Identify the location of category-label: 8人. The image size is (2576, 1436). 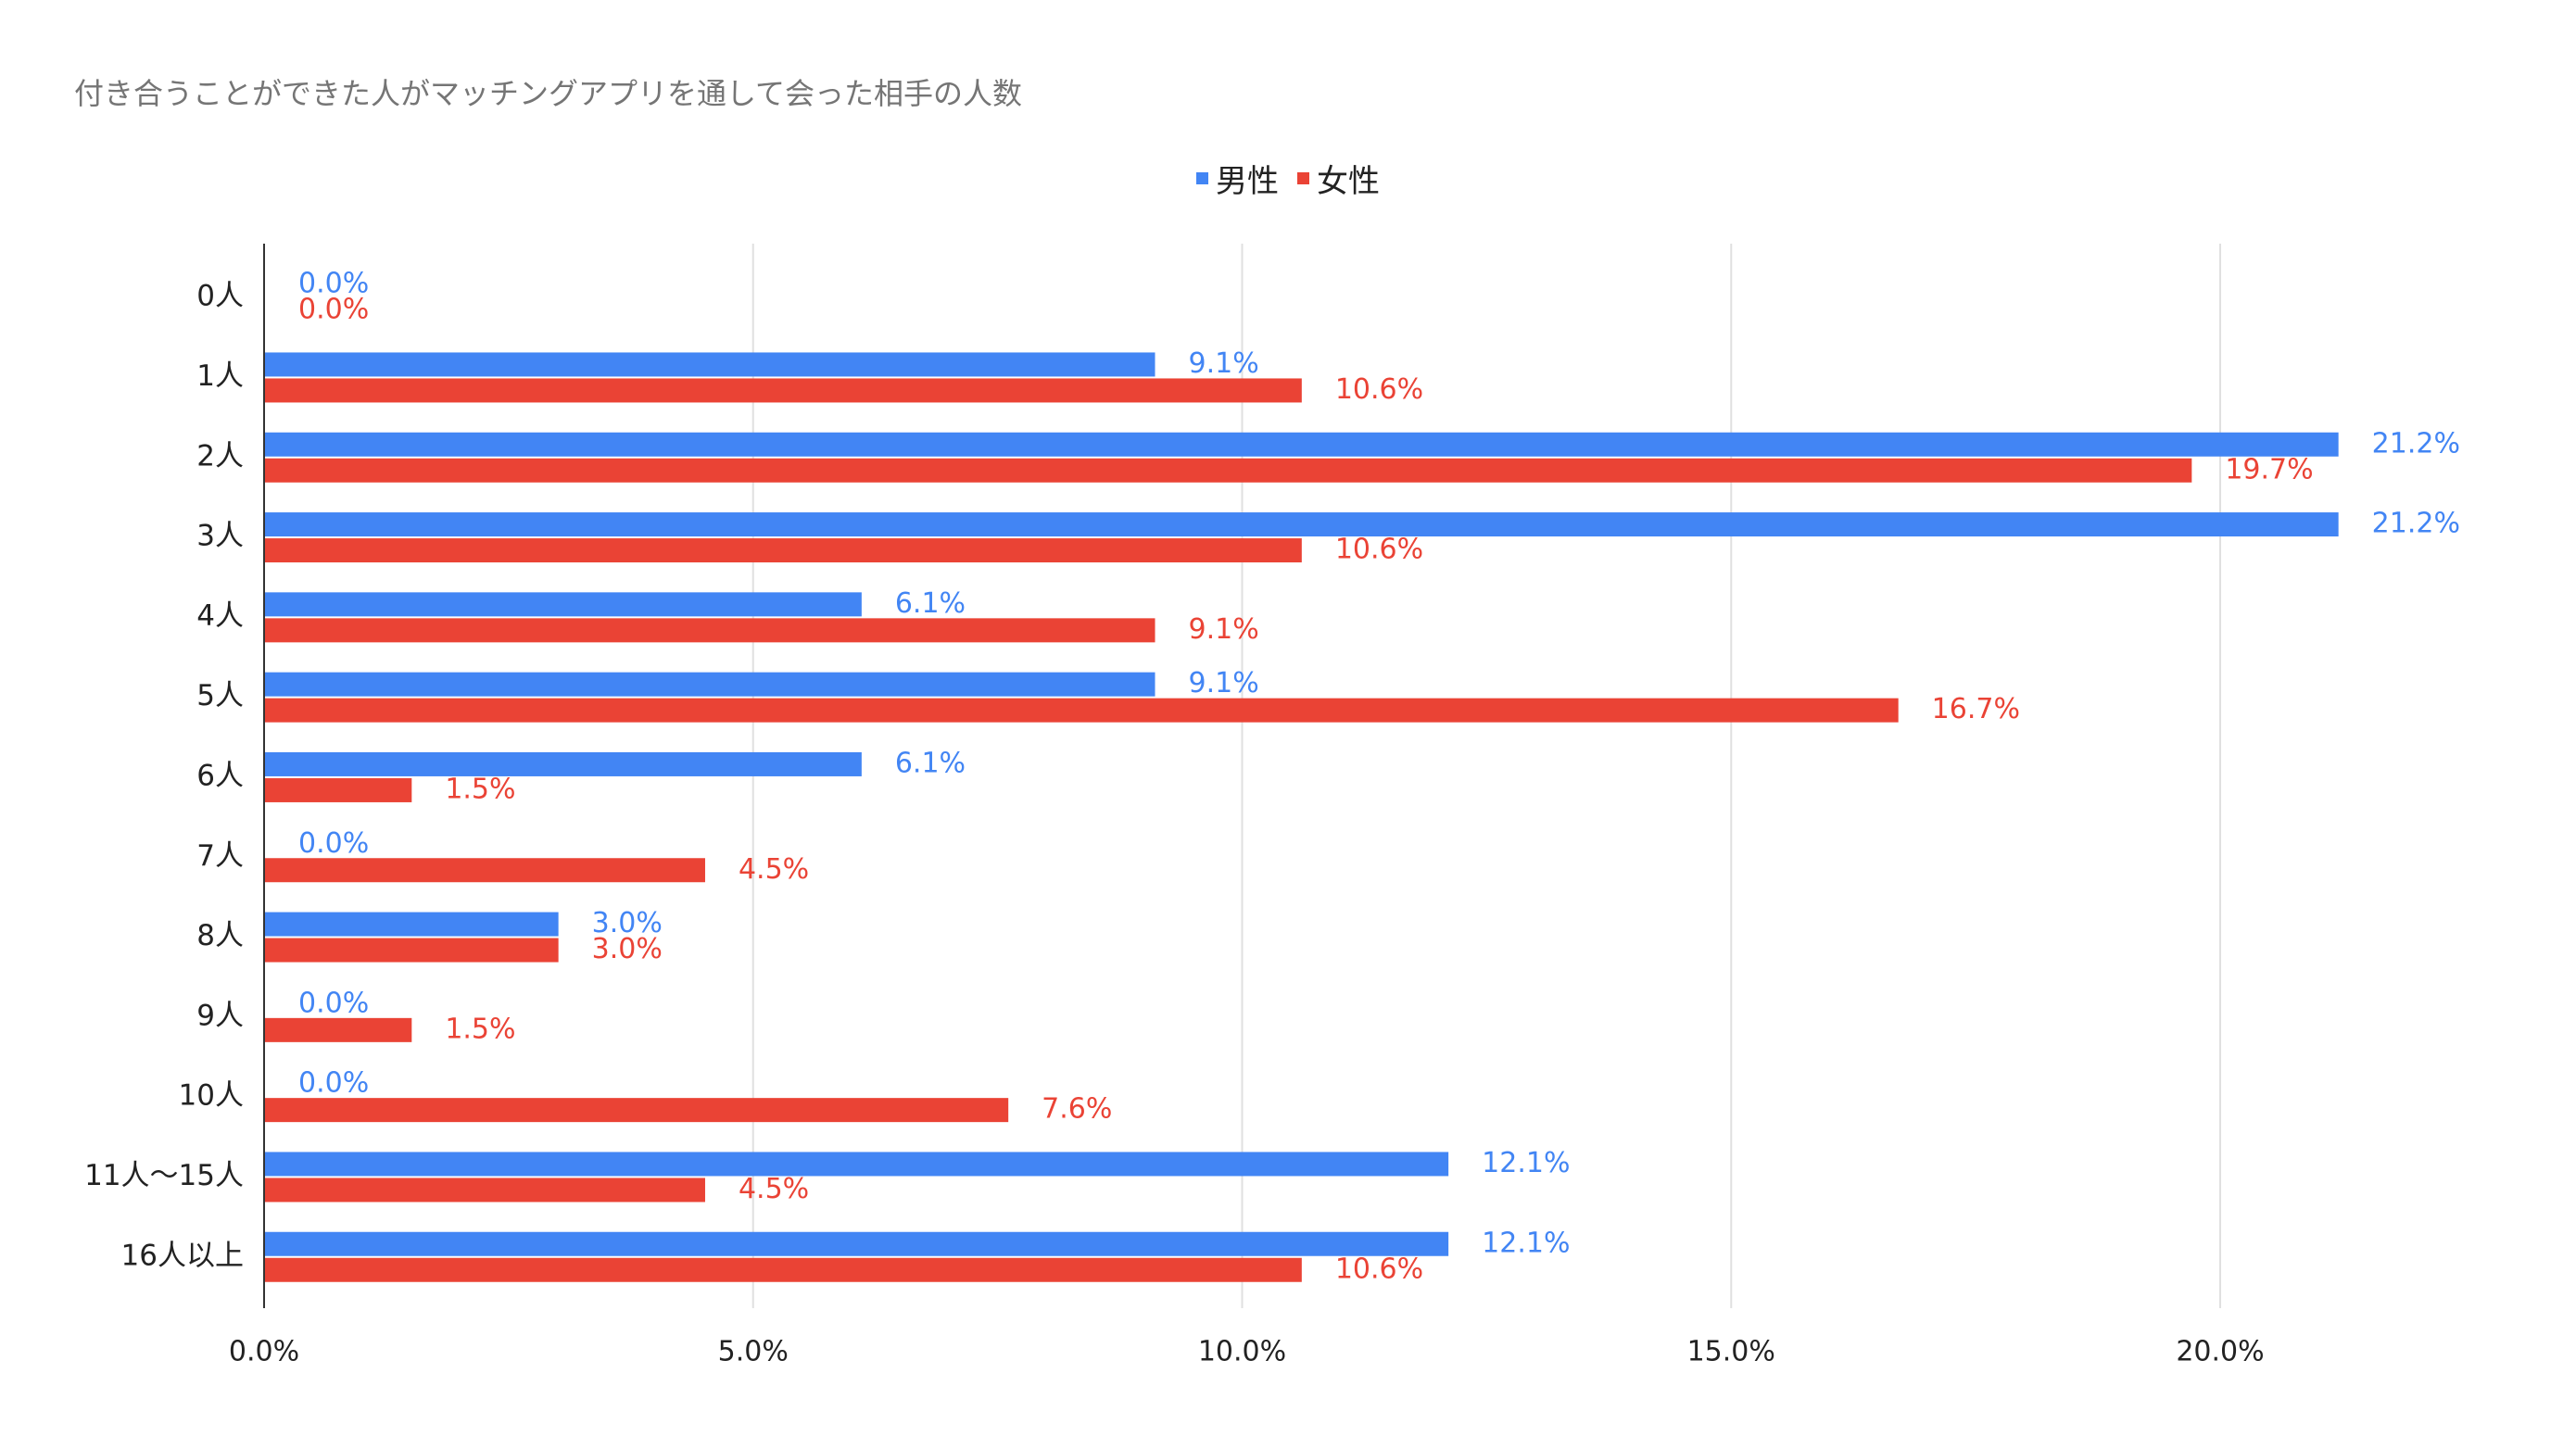
(220, 935).